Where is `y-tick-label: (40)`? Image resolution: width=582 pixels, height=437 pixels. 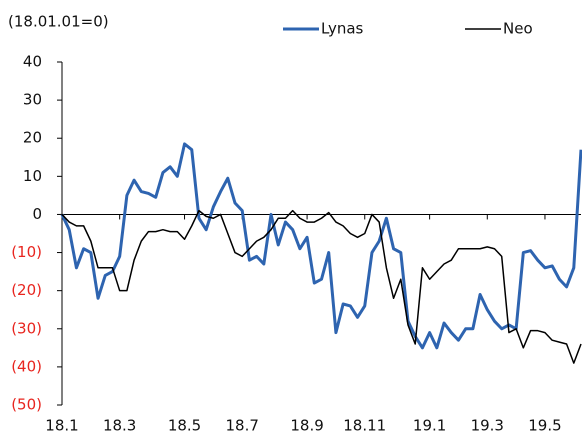
y-tick-label: (40) is located at coordinates (26, 366).